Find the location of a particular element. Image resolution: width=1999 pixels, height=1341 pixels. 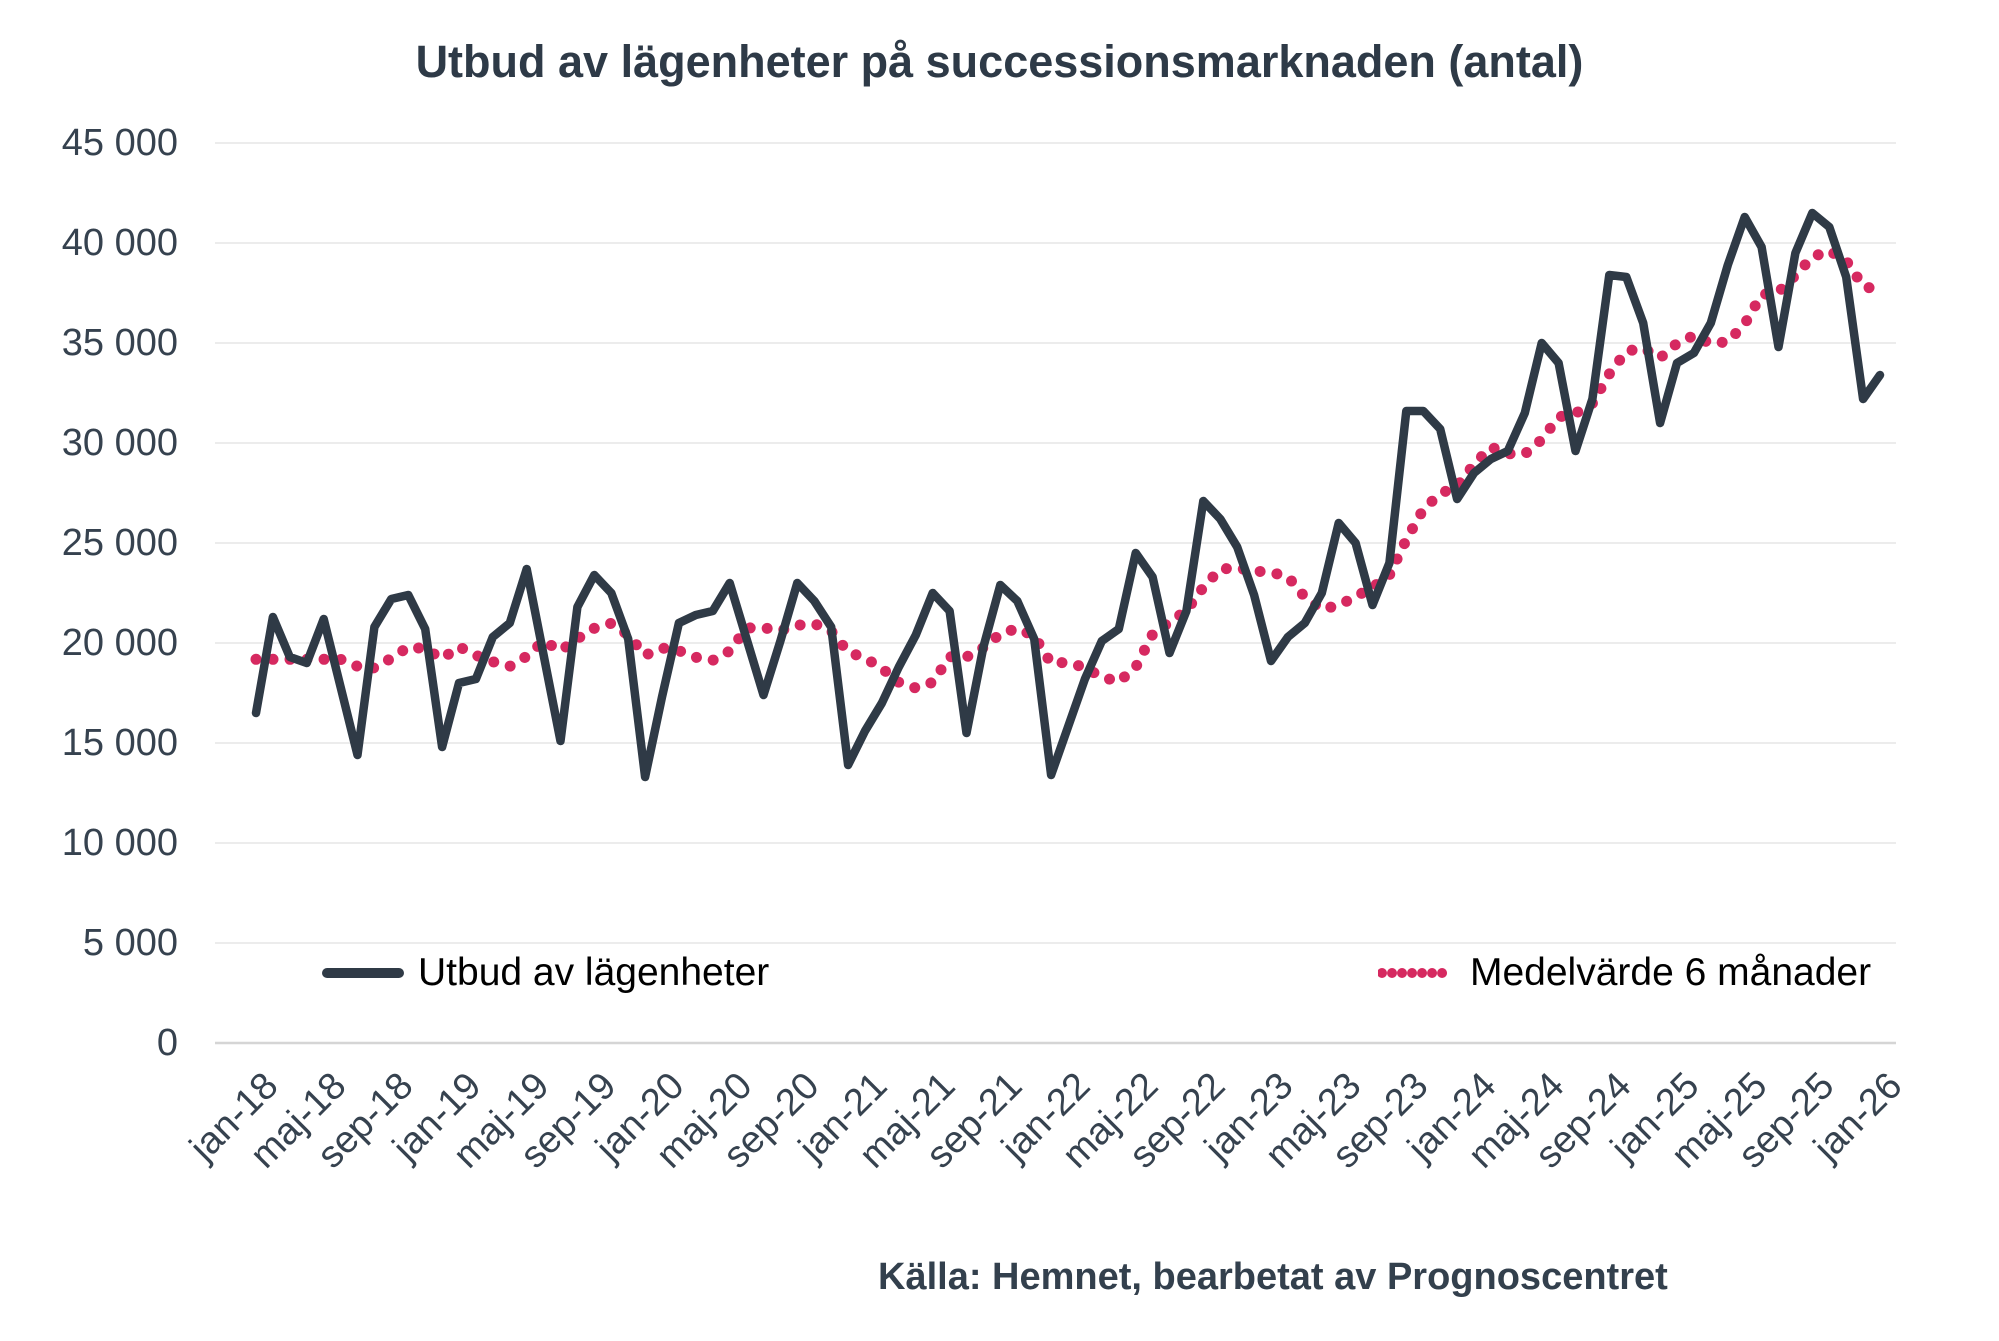

y-axis-tick-label: 35 000 is located at coordinates (119, 343).